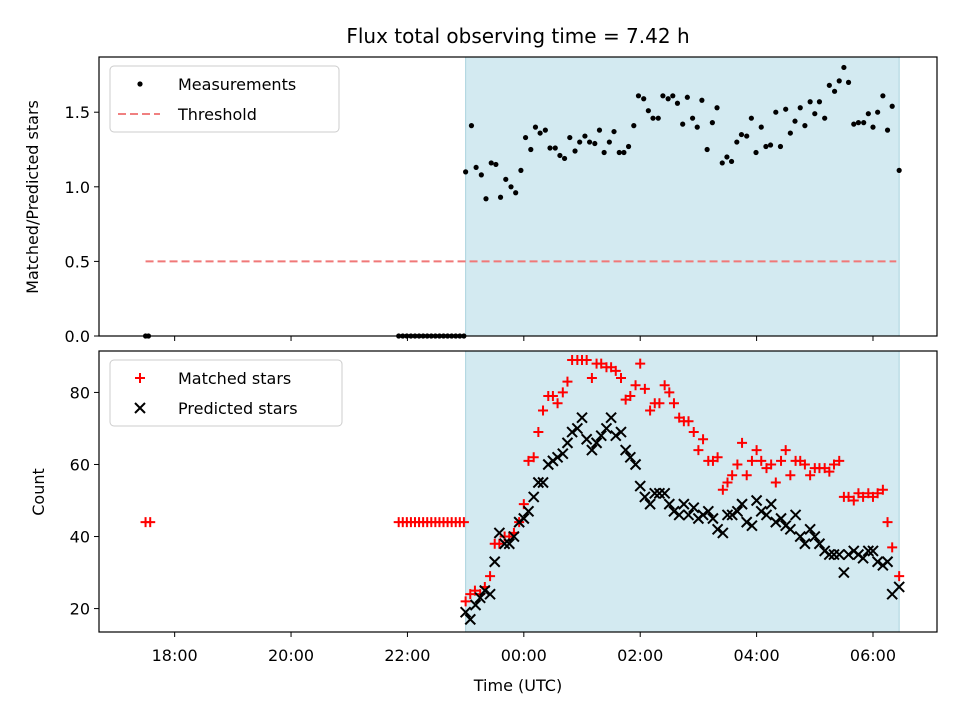 The height and width of the screenshot is (720, 960). Describe the element at coordinates (640, 655) in the screenshot. I see `x-tick-label: 02:00` at that location.